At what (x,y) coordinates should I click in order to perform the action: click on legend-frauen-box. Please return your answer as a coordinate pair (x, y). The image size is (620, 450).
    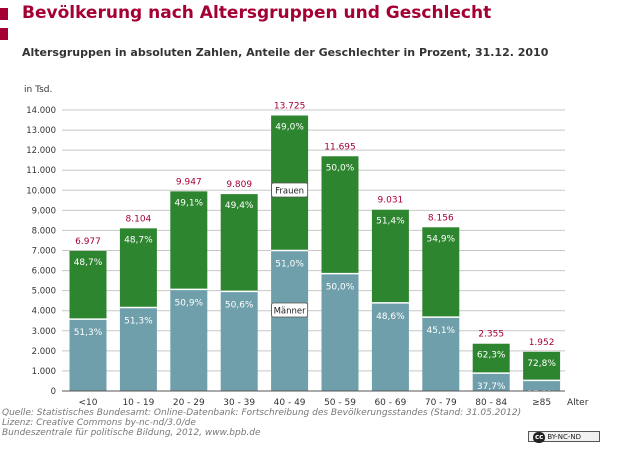
    Looking at the image, I should click on (290, 190).